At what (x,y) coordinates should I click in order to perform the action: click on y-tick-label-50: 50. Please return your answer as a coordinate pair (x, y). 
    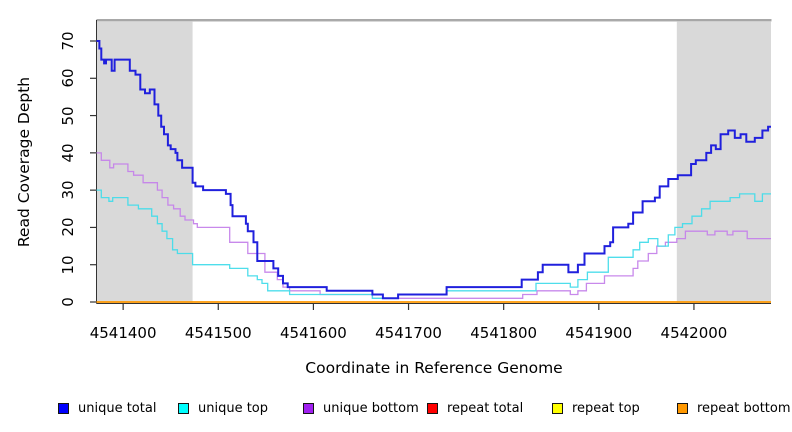
    Looking at the image, I should click on (68, 116).